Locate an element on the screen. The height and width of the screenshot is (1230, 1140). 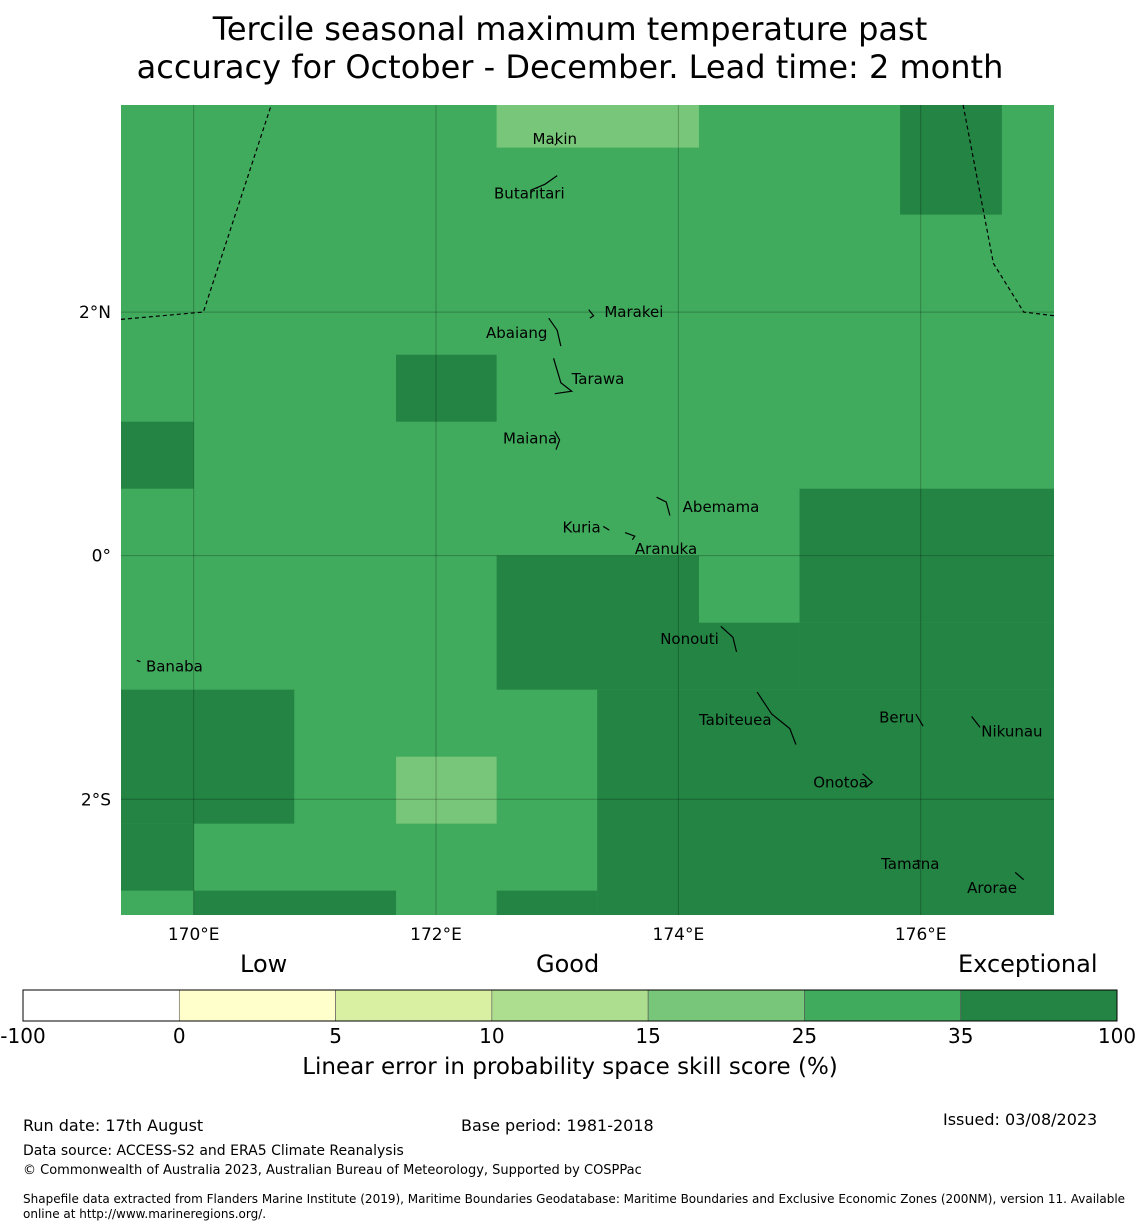
island-label: Onotoa is located at coordinates (840, 783).